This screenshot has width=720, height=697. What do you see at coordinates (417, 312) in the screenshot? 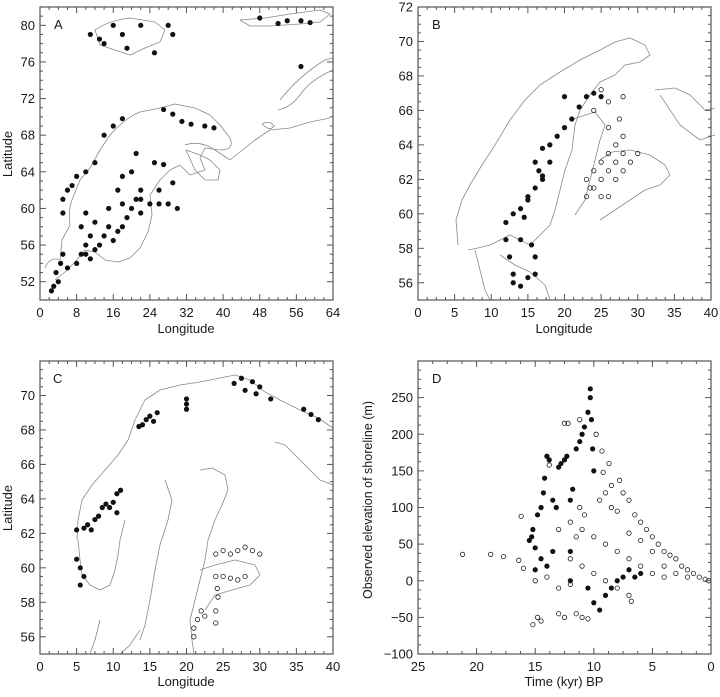
I see `x-tick-label: 0` at bounding box center [417, 312].